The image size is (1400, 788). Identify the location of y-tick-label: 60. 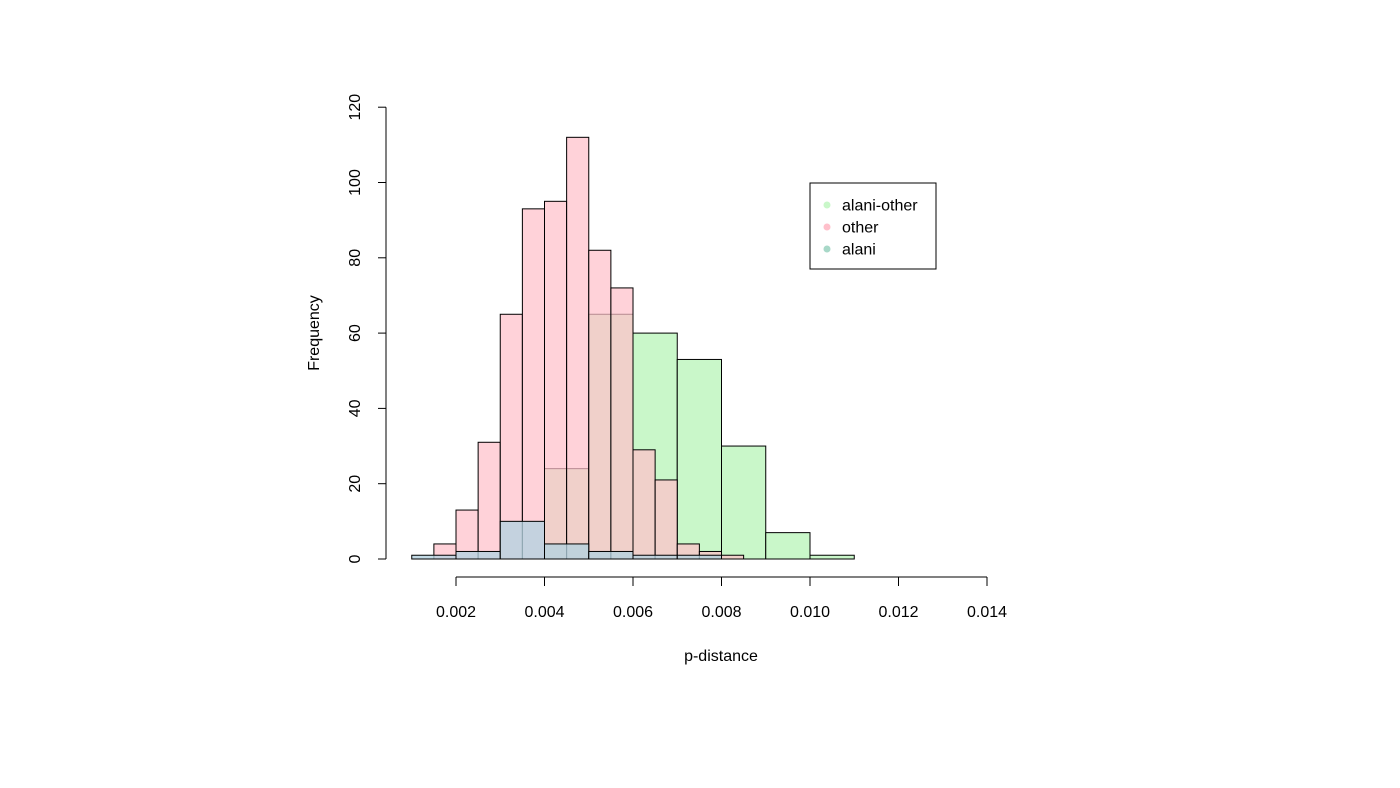
(355, 333).